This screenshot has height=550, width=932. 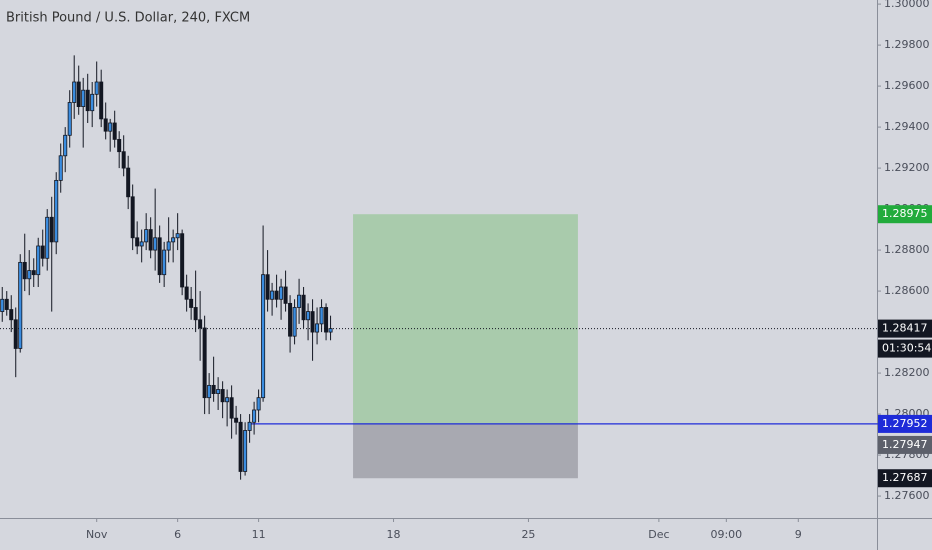 I want to click on extra-price-label: 1.27947, so click(x=905, y=444).